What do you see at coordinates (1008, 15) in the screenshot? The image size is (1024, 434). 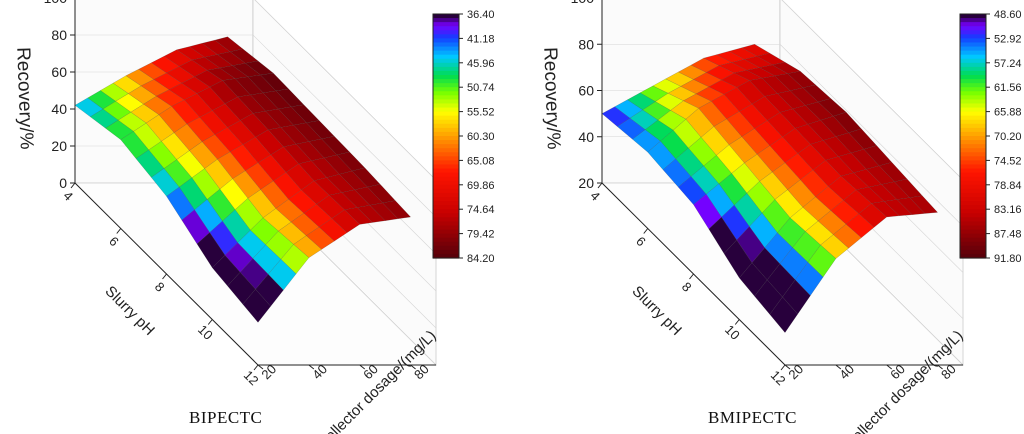 I see `colorbar-label: 48.60` at bounding box center [1008, 15].